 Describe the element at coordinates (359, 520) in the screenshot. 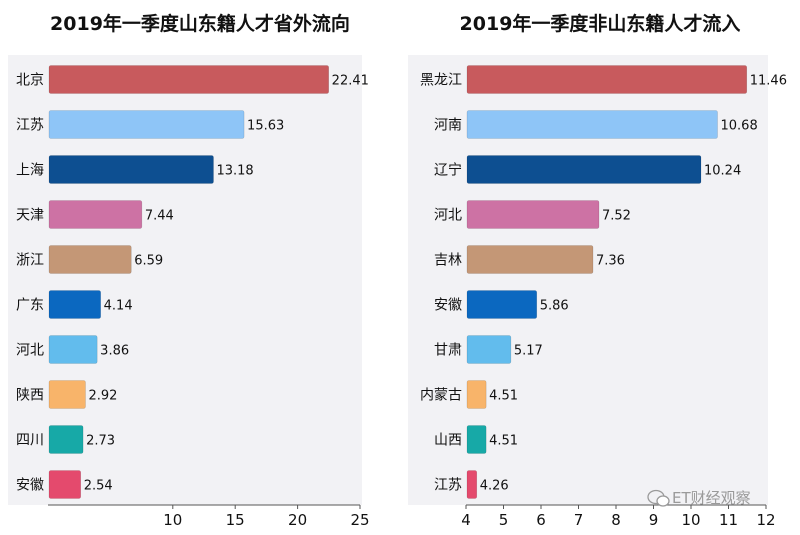

I see `x-tick-label: 25` at that location.